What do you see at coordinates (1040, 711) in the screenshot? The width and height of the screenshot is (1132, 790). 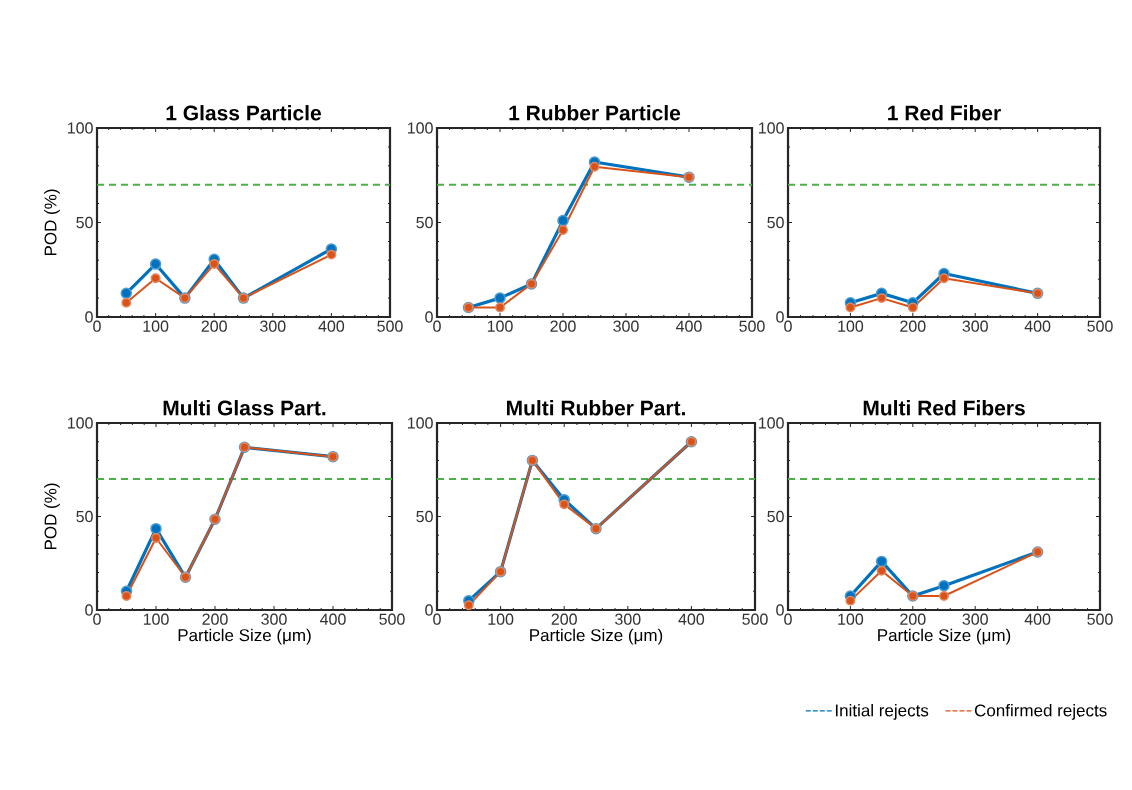 I see `legend-label: Confirmed rejects` at bounding box center [1040, 711].